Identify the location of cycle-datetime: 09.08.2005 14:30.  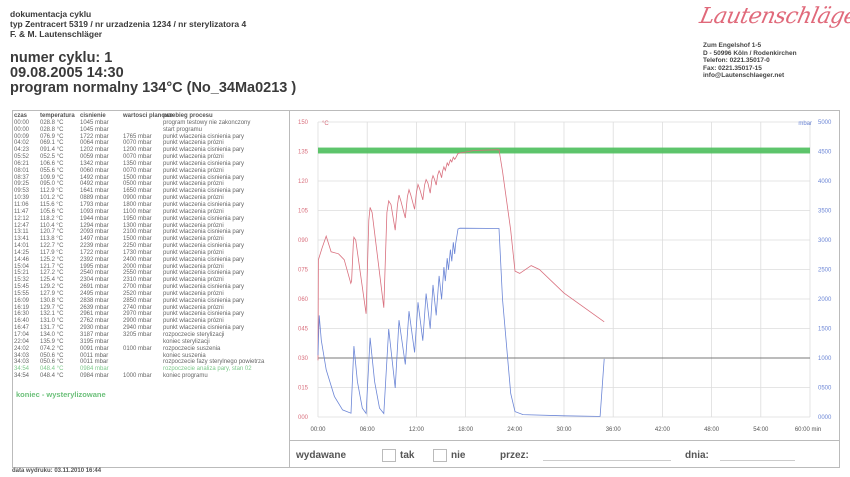
(67, 73).